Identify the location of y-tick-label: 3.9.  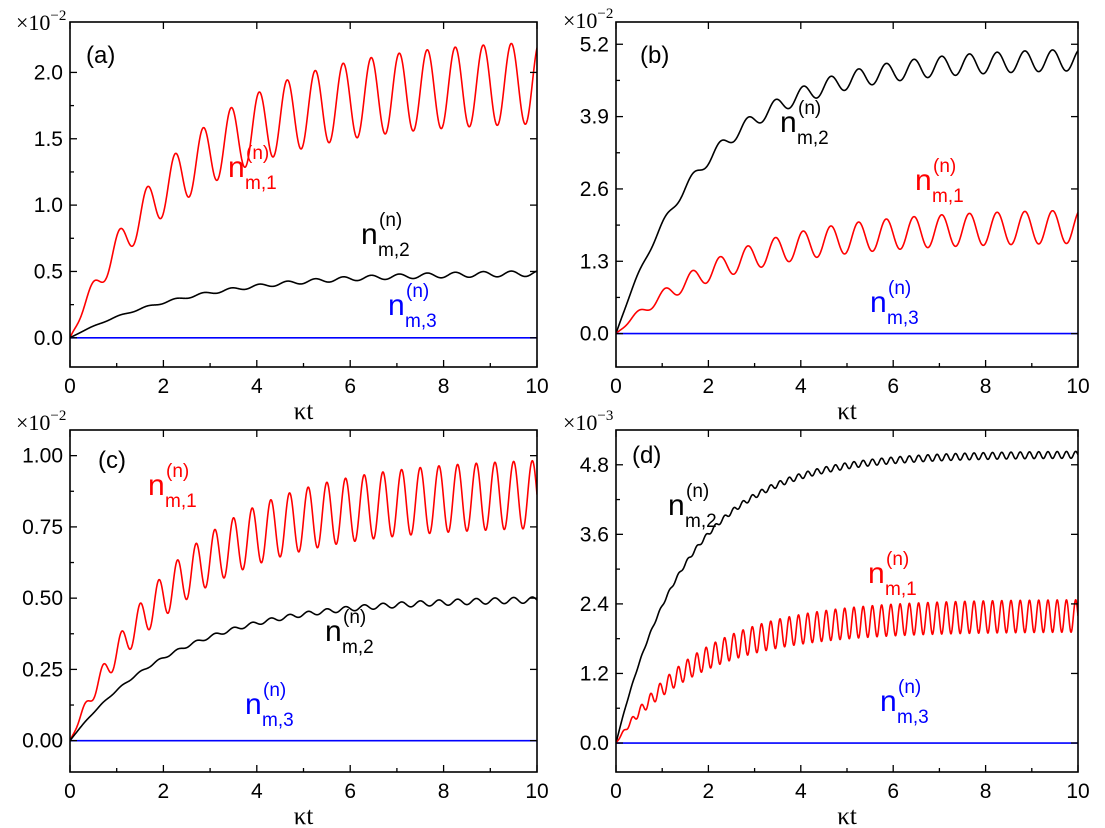
(594, 117).